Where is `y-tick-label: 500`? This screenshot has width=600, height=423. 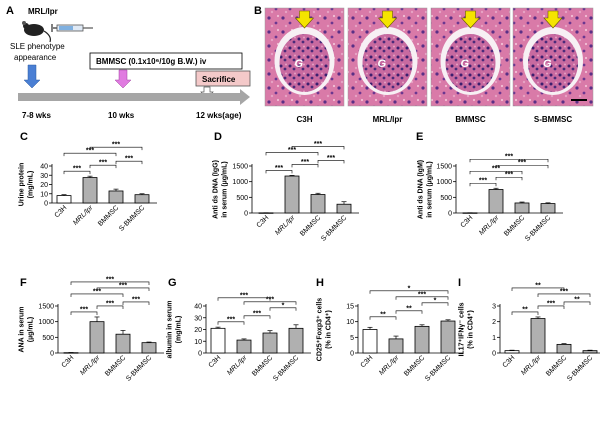 y-tick-label: 500 is located at coordinates (48, 338).